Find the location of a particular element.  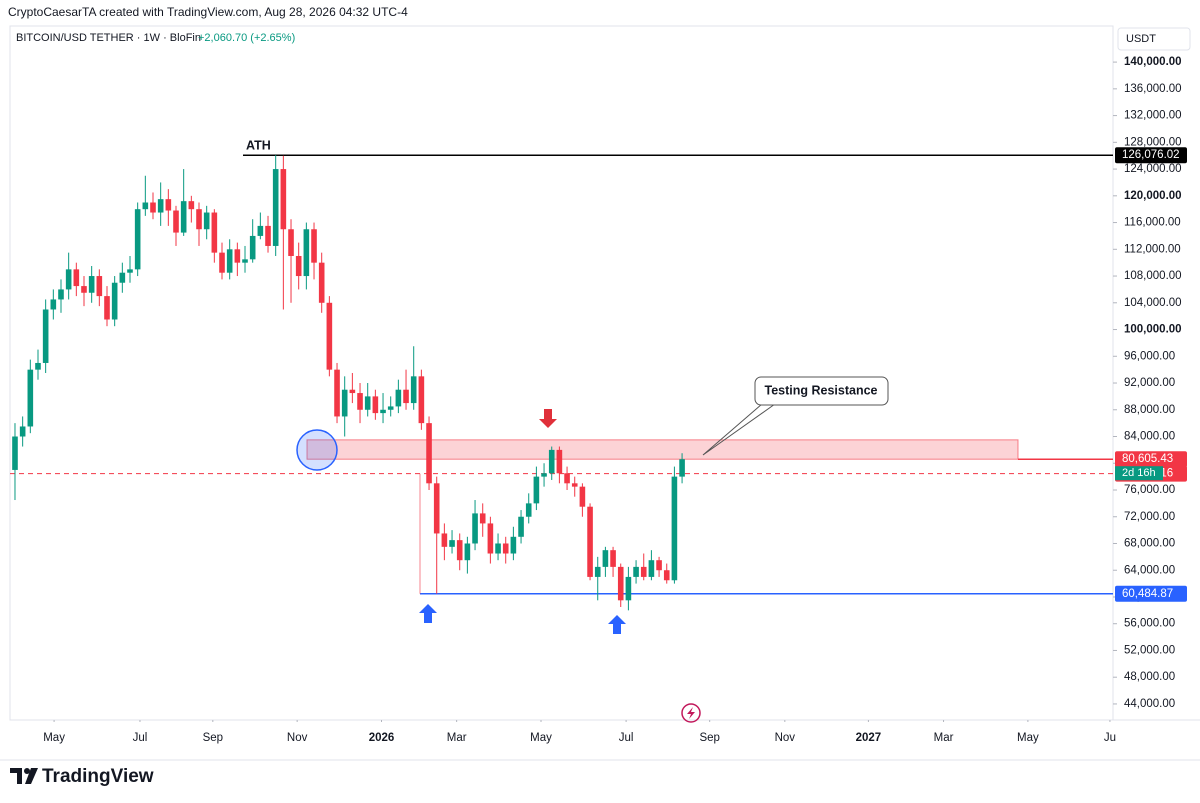

lightning-icon is located at coordinates (691, 713).